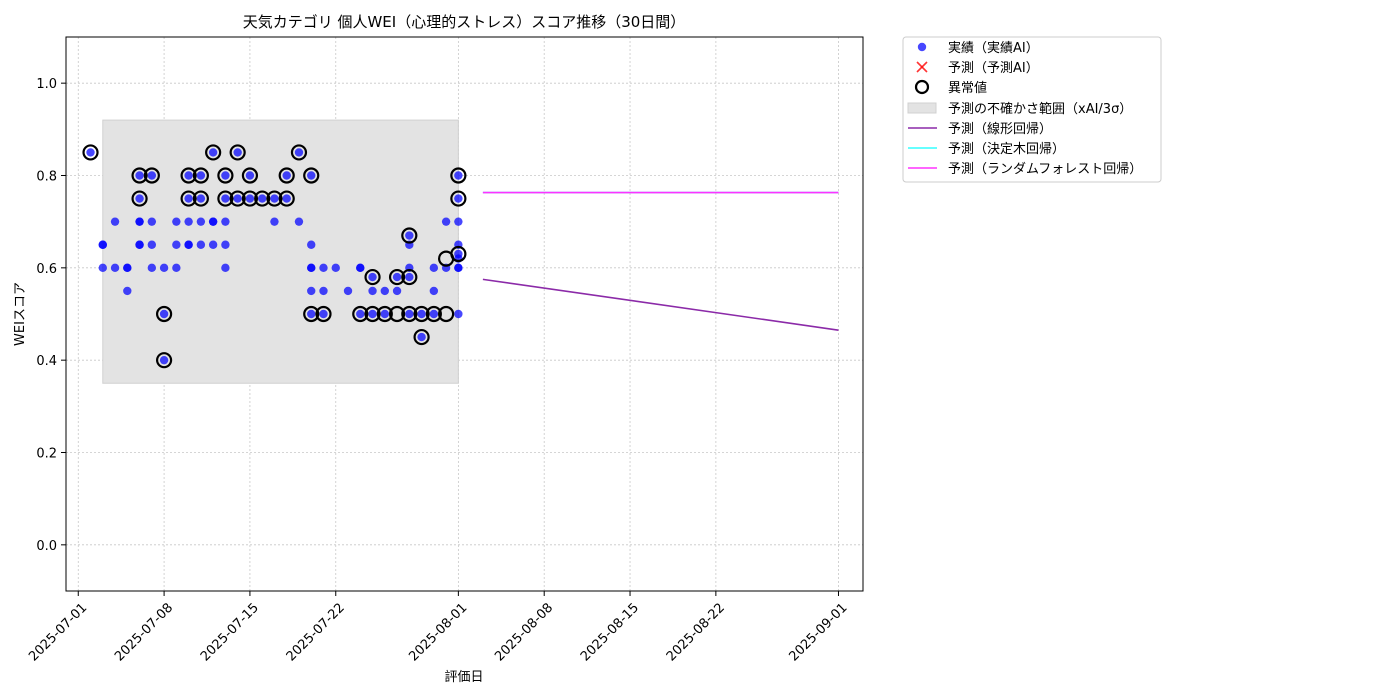 This screenshot has width=1400, height=700. What do you see at coordinates (1040, 109) in the screenshot?
I see `legend-label: 予測の不確かさ範囲（xAI/3σ）` at bounding box center [1040, 109].